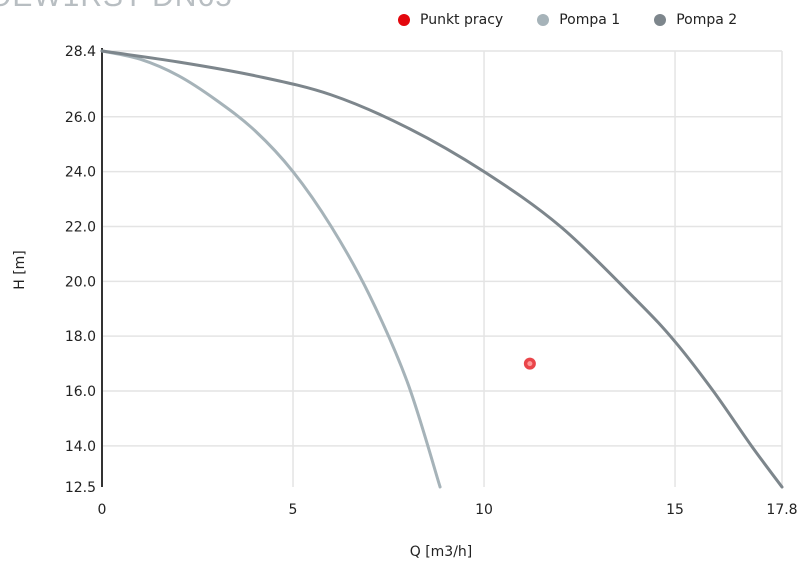 This screenshot has width=799, height=562. Describe the element at coordinates (530, 364) in the screenshot. I see `data-point-core-punkt-pracy` at that location.